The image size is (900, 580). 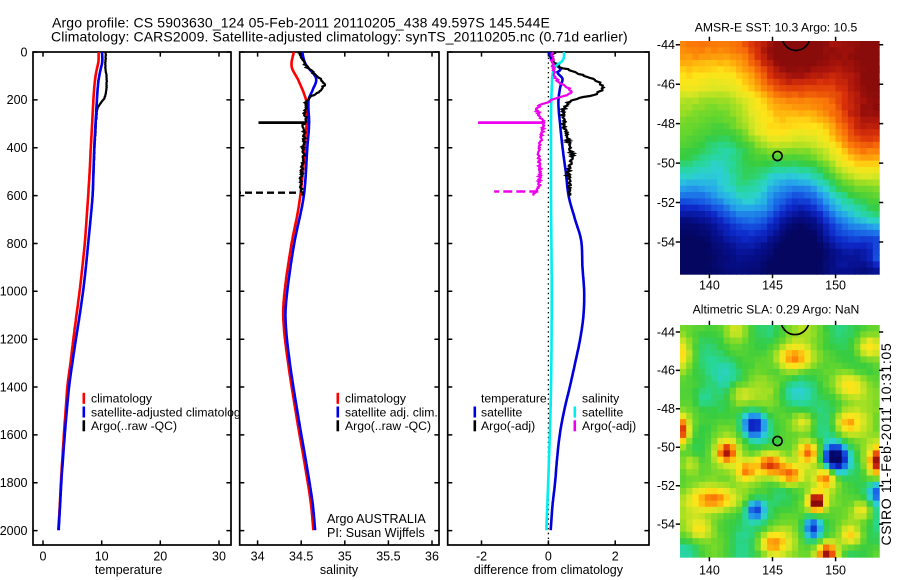 I want to click on svg-text: Argo AUSTRALIA, so click(x=376, y=519).